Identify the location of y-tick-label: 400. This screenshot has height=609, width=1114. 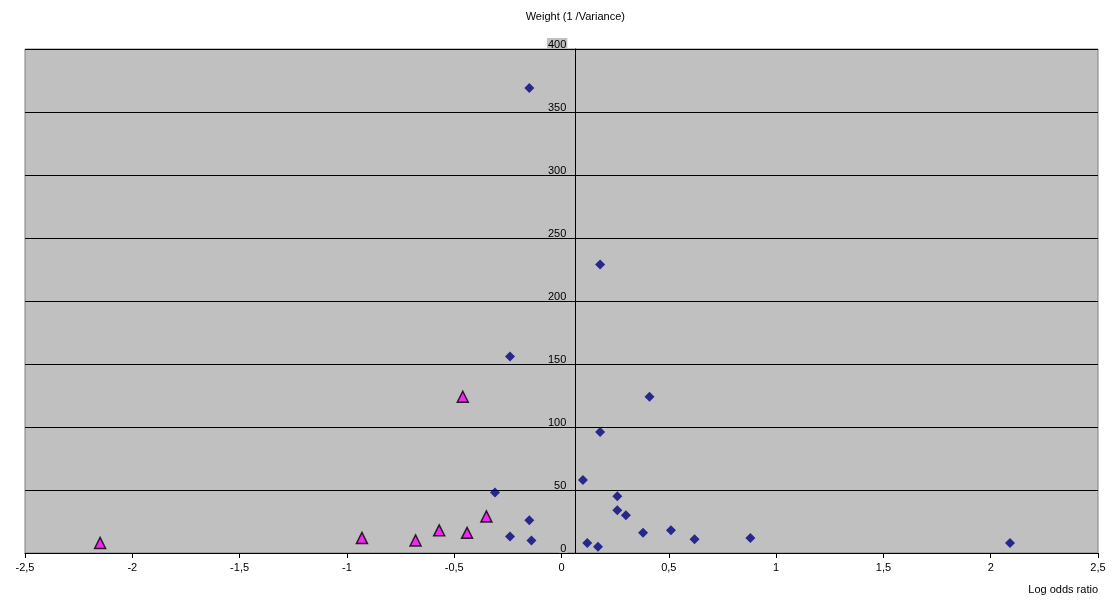
(557, 43).